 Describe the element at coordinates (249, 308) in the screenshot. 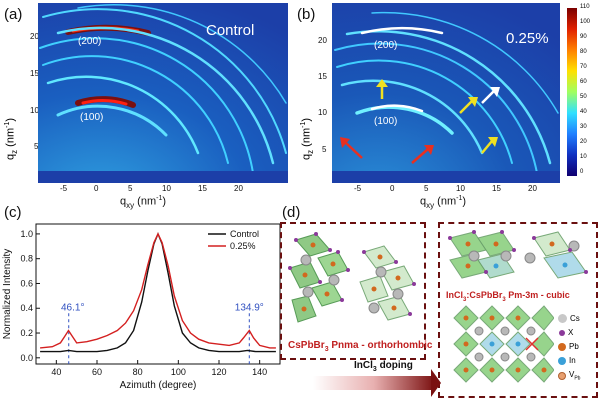

I see `annotation-135: 134.9°` at that location.